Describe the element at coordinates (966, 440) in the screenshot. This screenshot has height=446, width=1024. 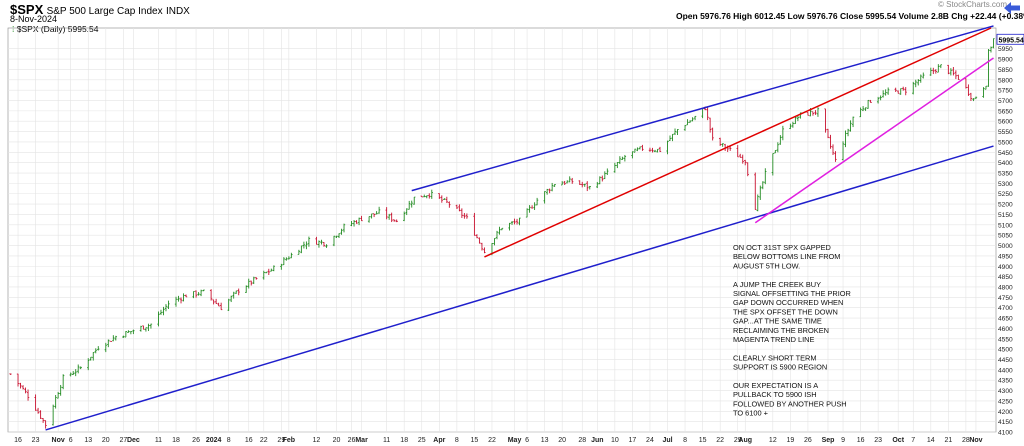
I see `x-tick-label: 28` at that location.